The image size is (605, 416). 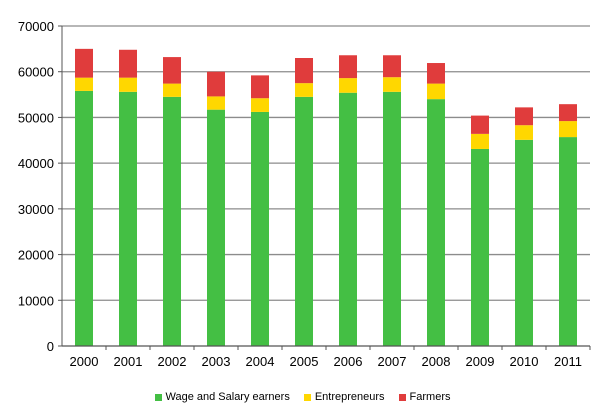 What do you see at coordinates (260, 105) in the screenshot?
I see `bar-entrepreneurs-2004` at bounding box center [260, 105].